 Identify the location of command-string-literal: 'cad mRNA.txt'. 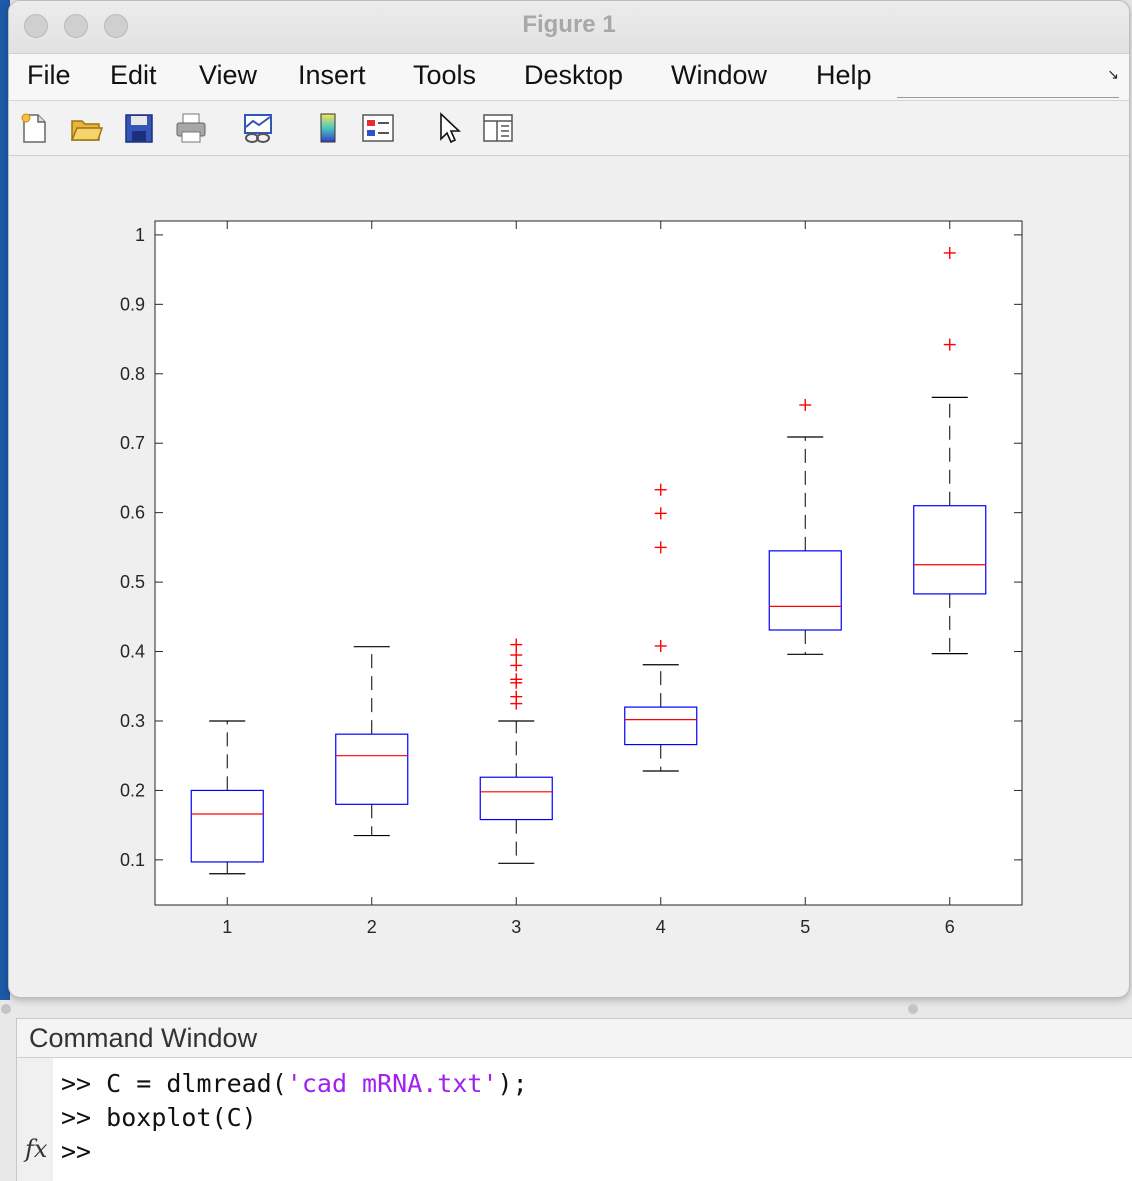
(392, 1083).